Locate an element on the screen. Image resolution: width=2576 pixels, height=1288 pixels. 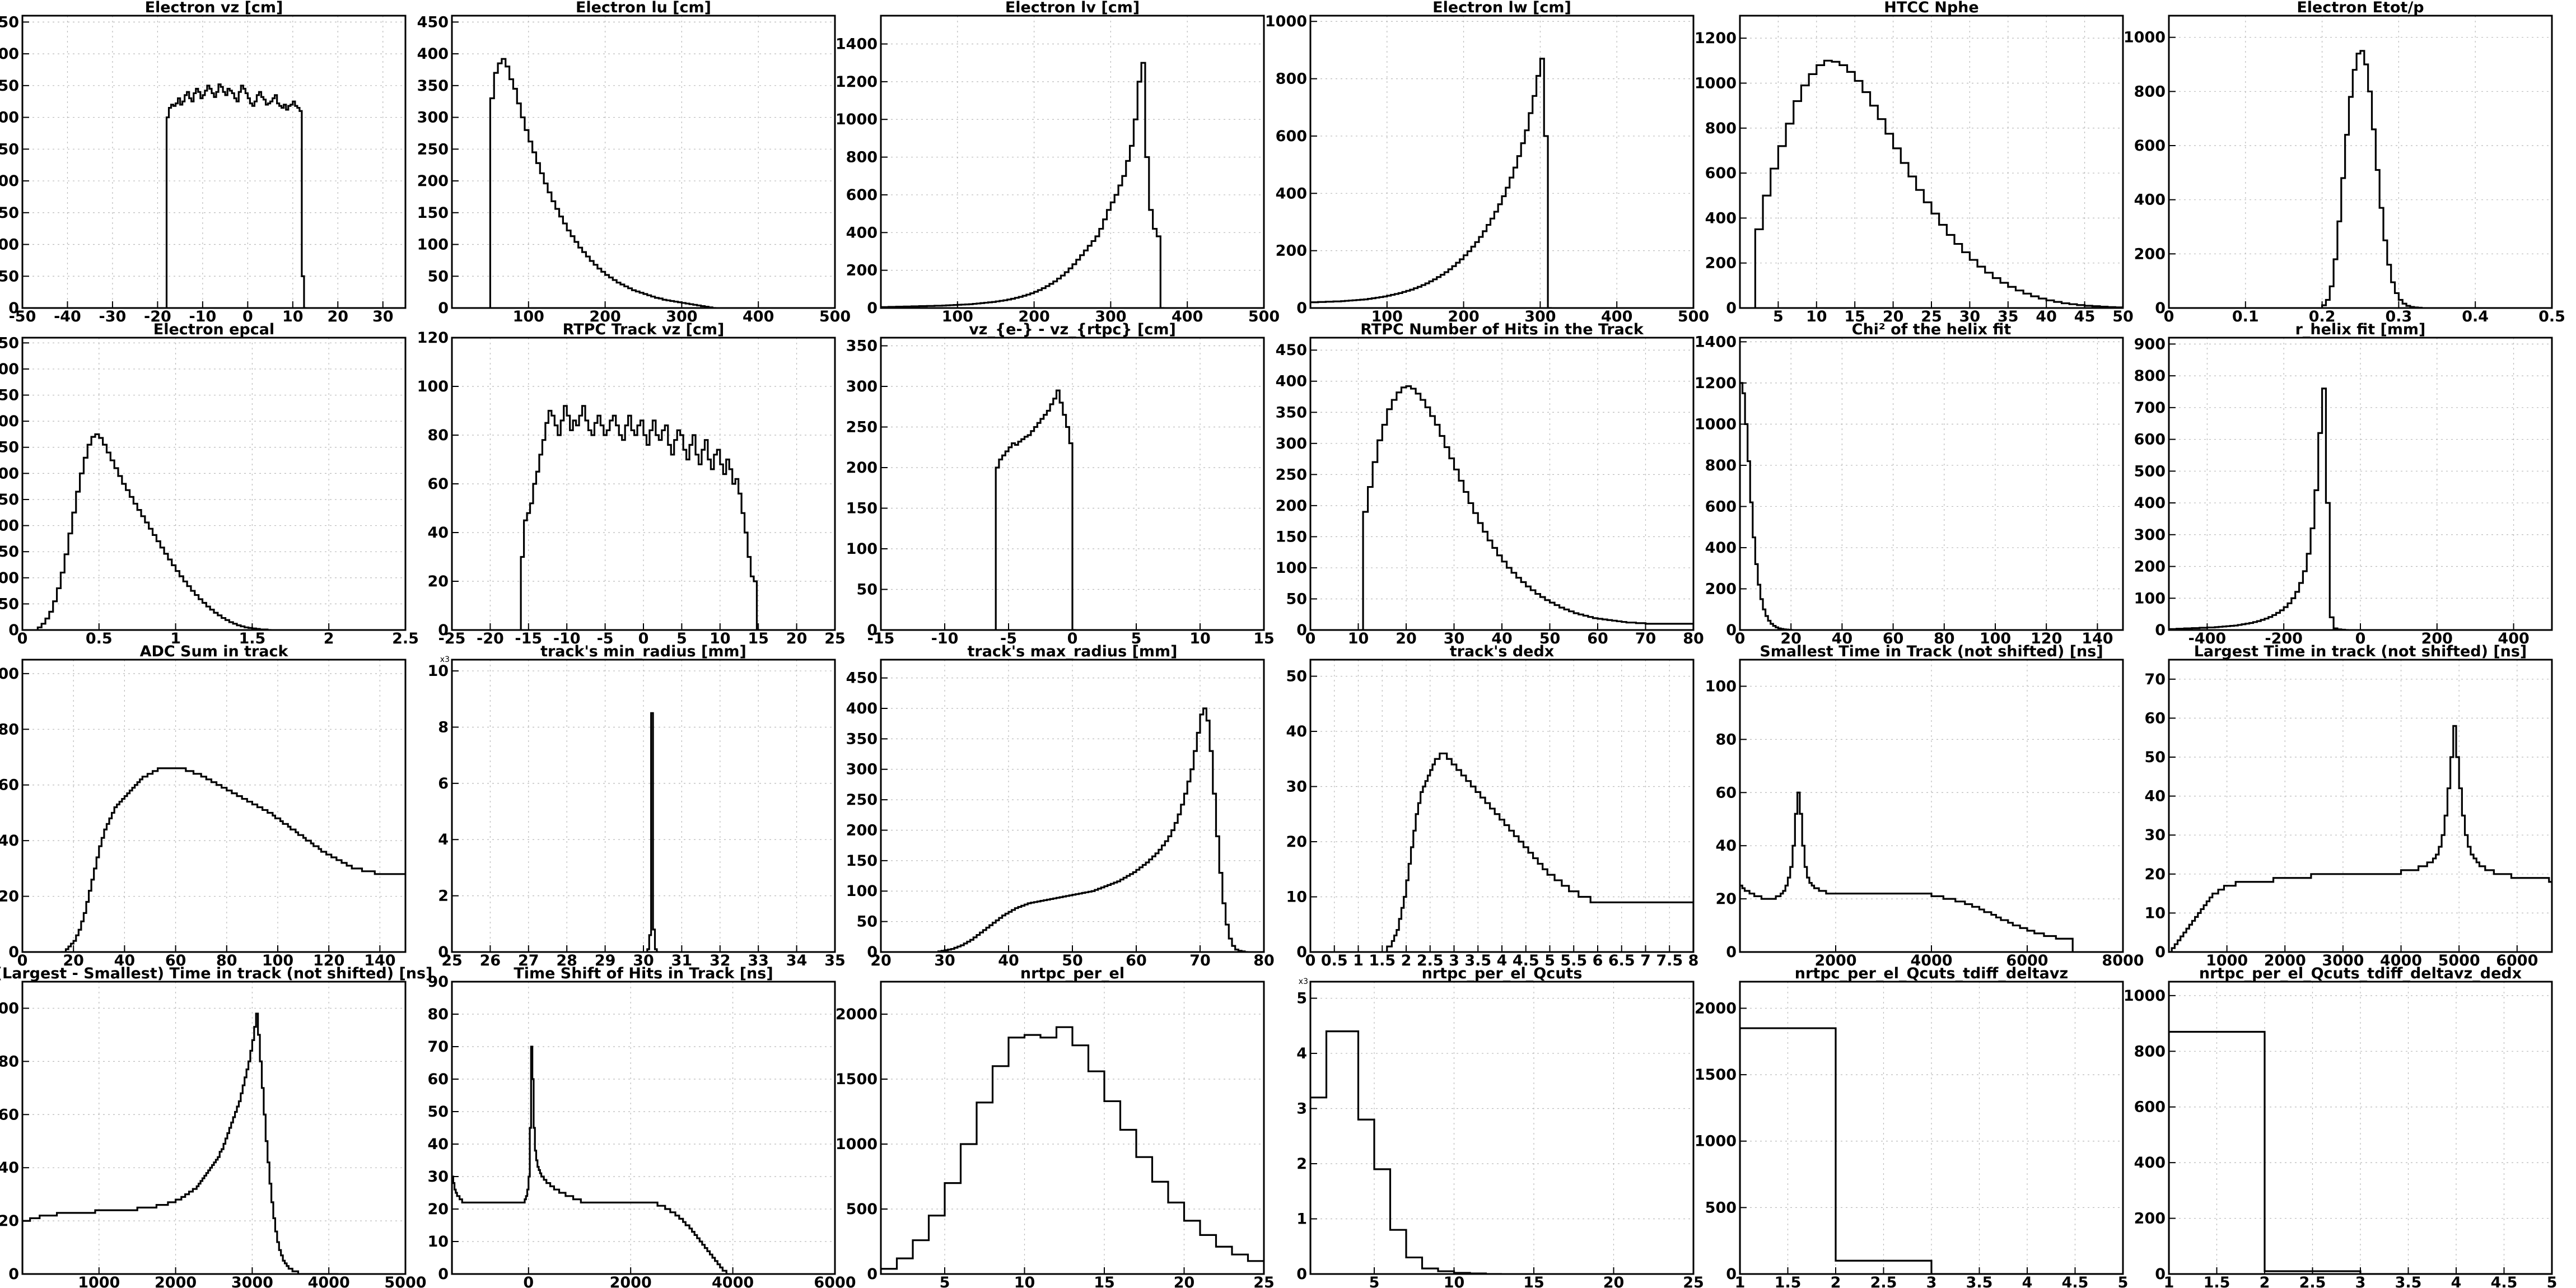
x-tick-label: 30 is located at coordinates (644, 961).